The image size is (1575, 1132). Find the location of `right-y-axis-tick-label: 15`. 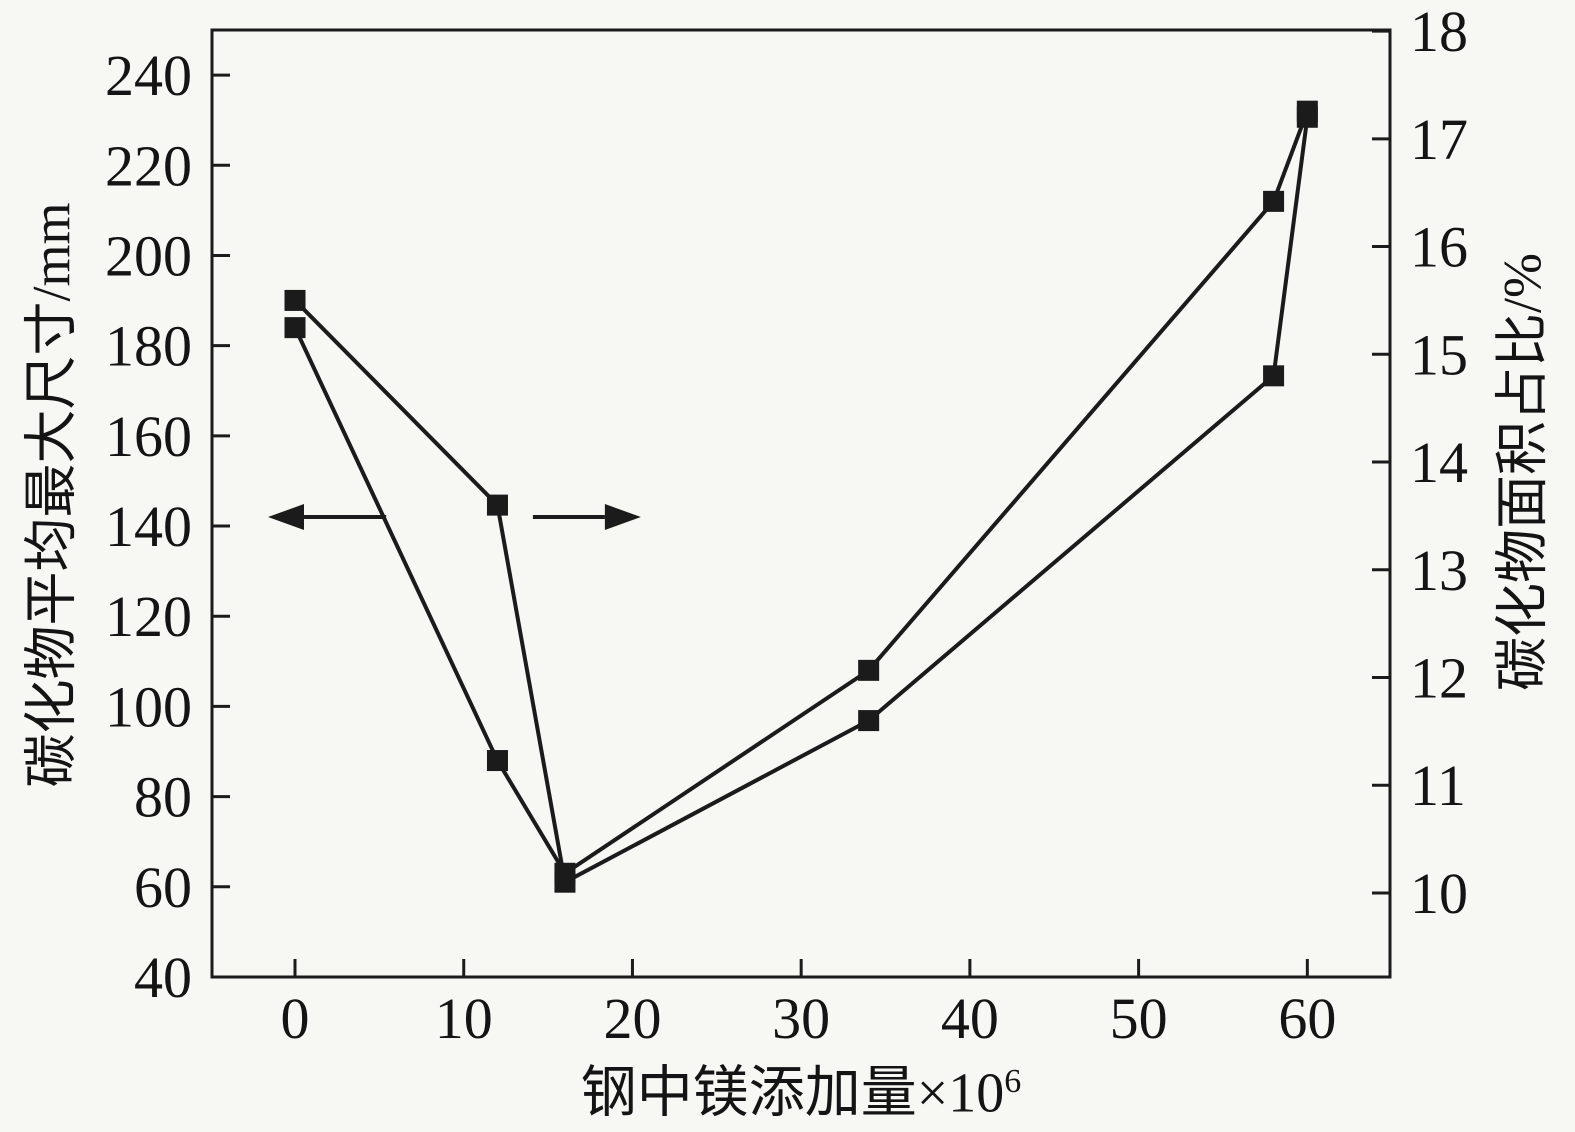

right-y-axis-tick-label: 15 is located at coordinates (1439, 354).